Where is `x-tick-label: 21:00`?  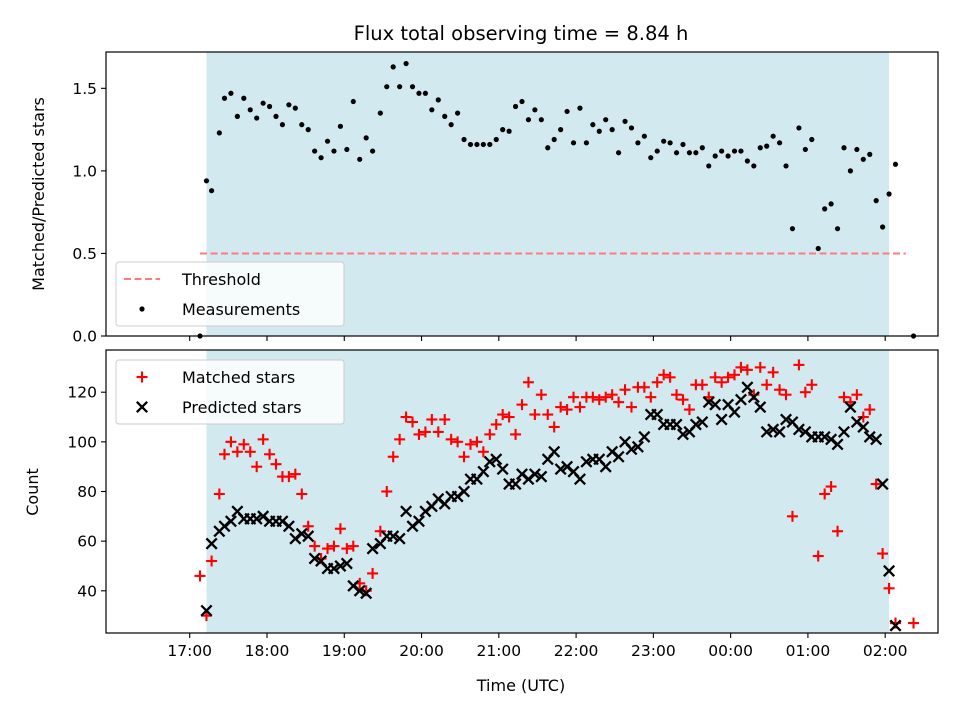
x-tick-label: 21:00 is located at coordinates (498, 651).